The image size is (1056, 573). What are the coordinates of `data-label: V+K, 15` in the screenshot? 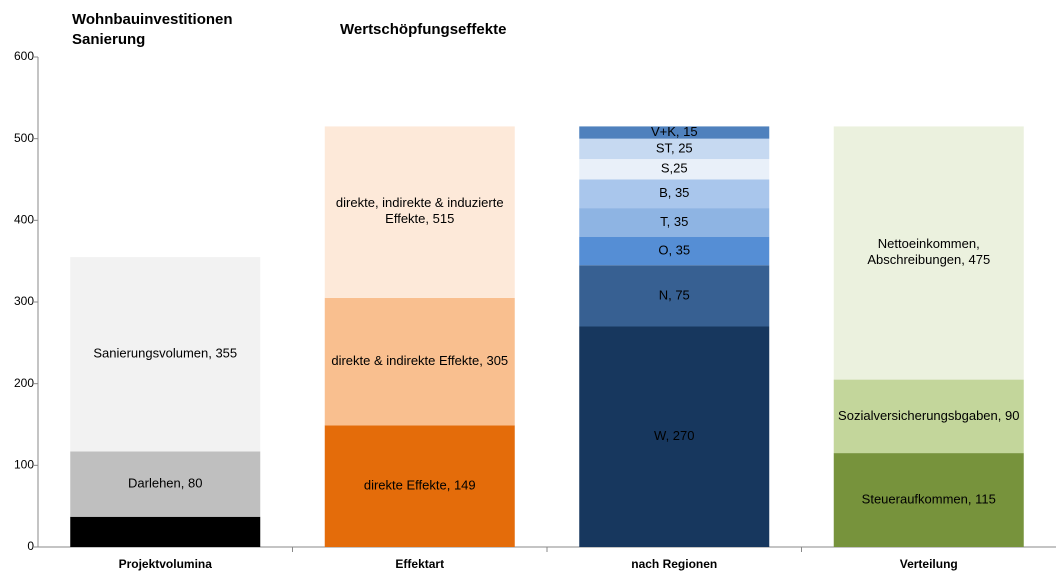 It's located at (674, 131).